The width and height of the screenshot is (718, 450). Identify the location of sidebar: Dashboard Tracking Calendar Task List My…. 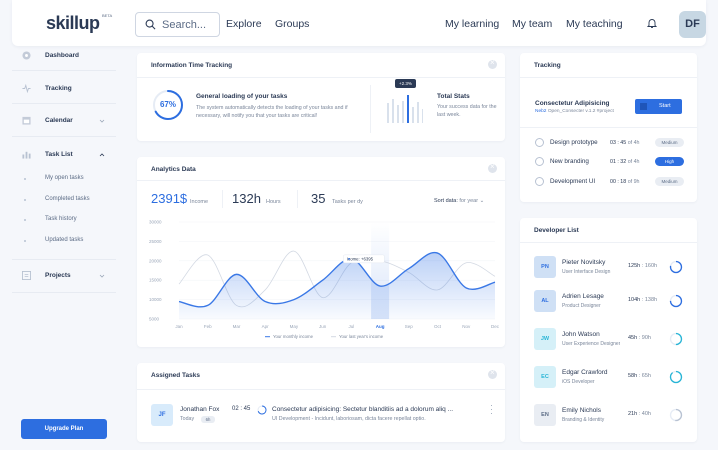
(64, 248).